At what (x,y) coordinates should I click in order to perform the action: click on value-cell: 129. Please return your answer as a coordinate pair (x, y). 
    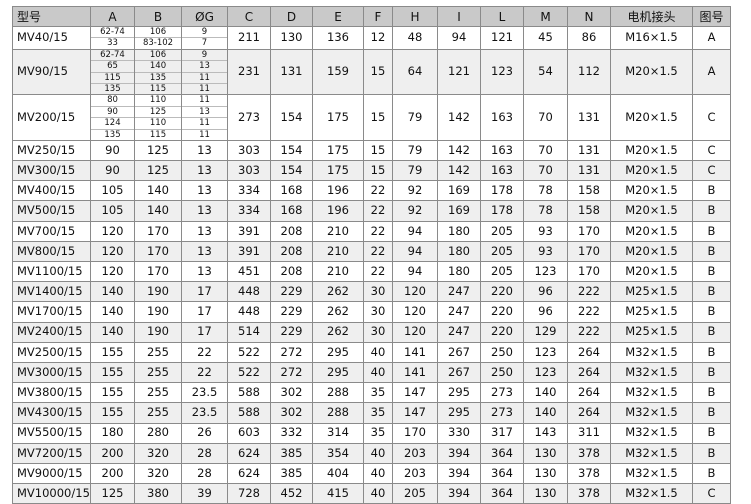
    Looking at the image, I should click on (545, 332).